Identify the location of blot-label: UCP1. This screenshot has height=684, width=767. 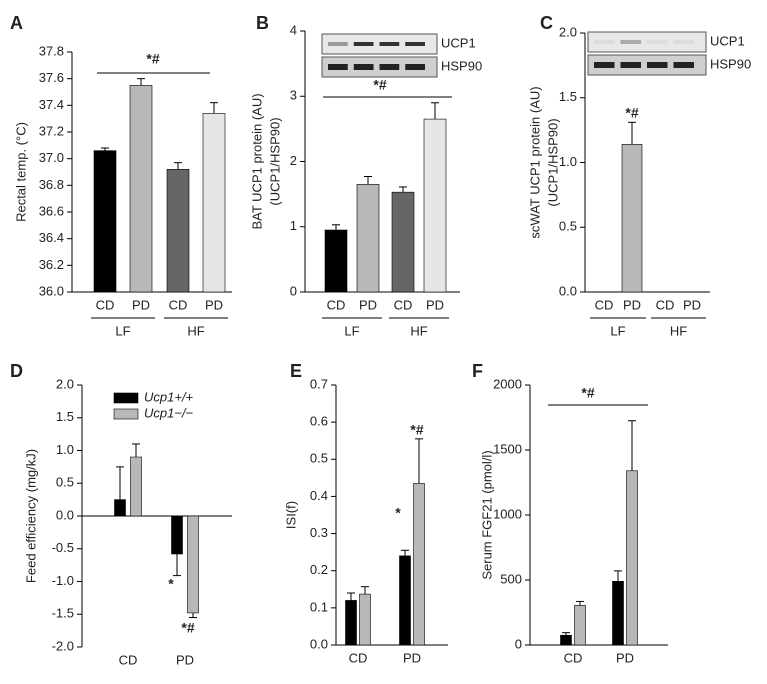
(727, 40).